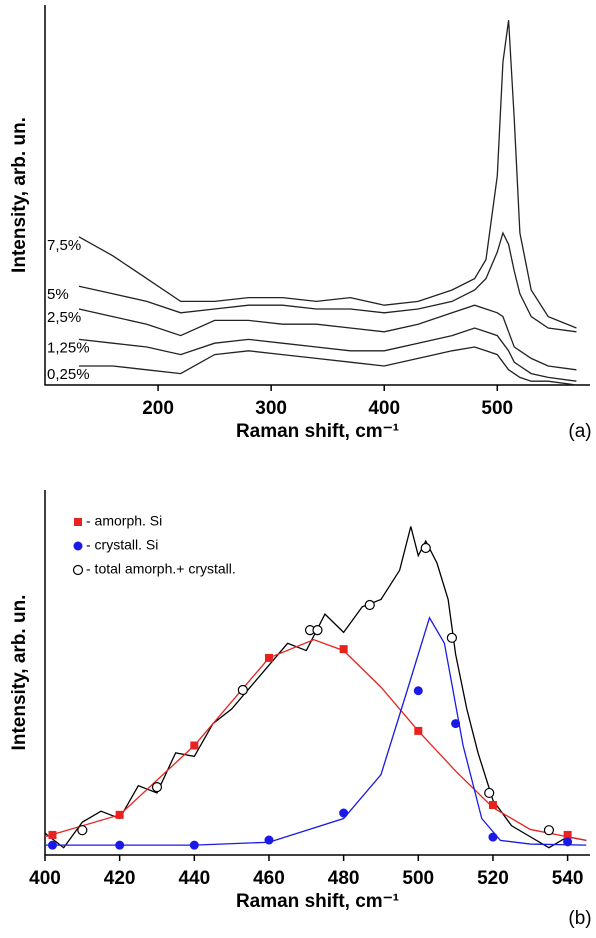  What do you see at coordinates (493, 878) in the screenshot?
I see `x-tick-label: 520` at bounding box center [493, 878].